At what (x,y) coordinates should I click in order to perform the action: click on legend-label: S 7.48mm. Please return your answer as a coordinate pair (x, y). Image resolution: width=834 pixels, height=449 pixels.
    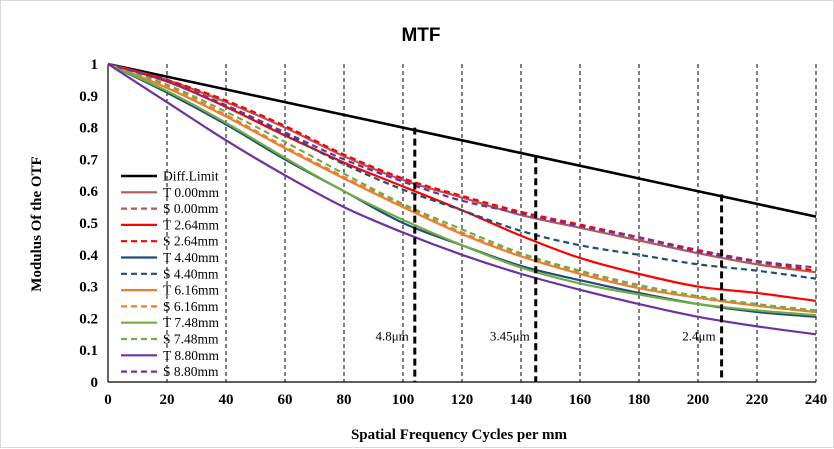
    Looking at the image, I should click on (191, 339).